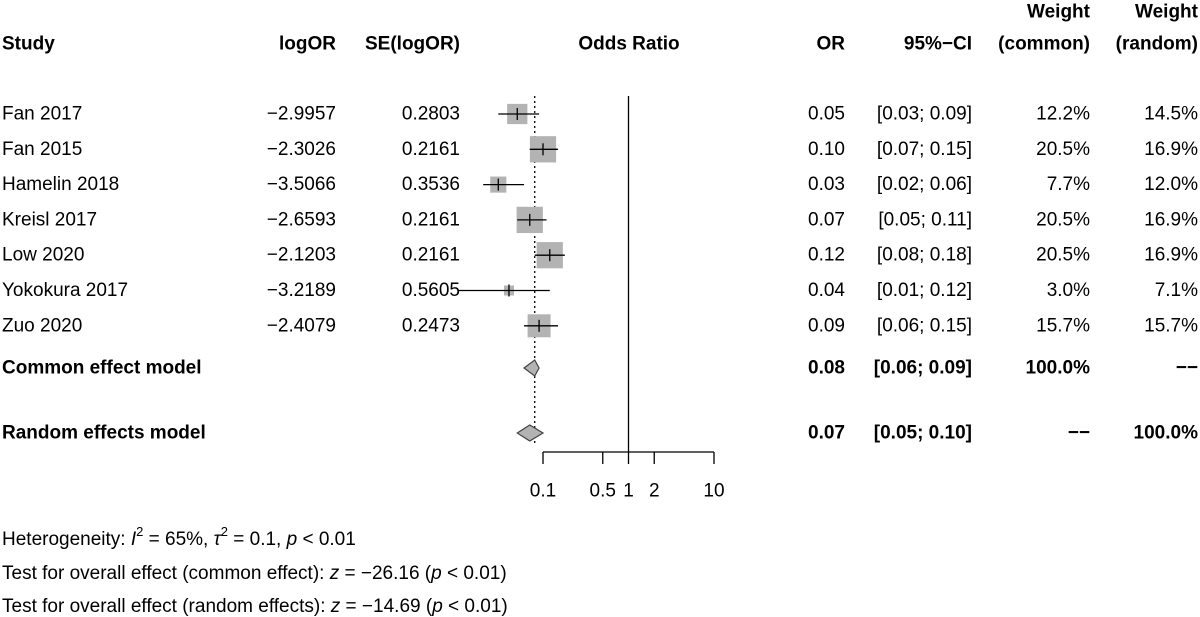 This screenshot has width=1200, height=617. What do you see at coordinates (826, 368) in the screenshot?
I see `or-value: 0.08` at bounding box center [826, 368].